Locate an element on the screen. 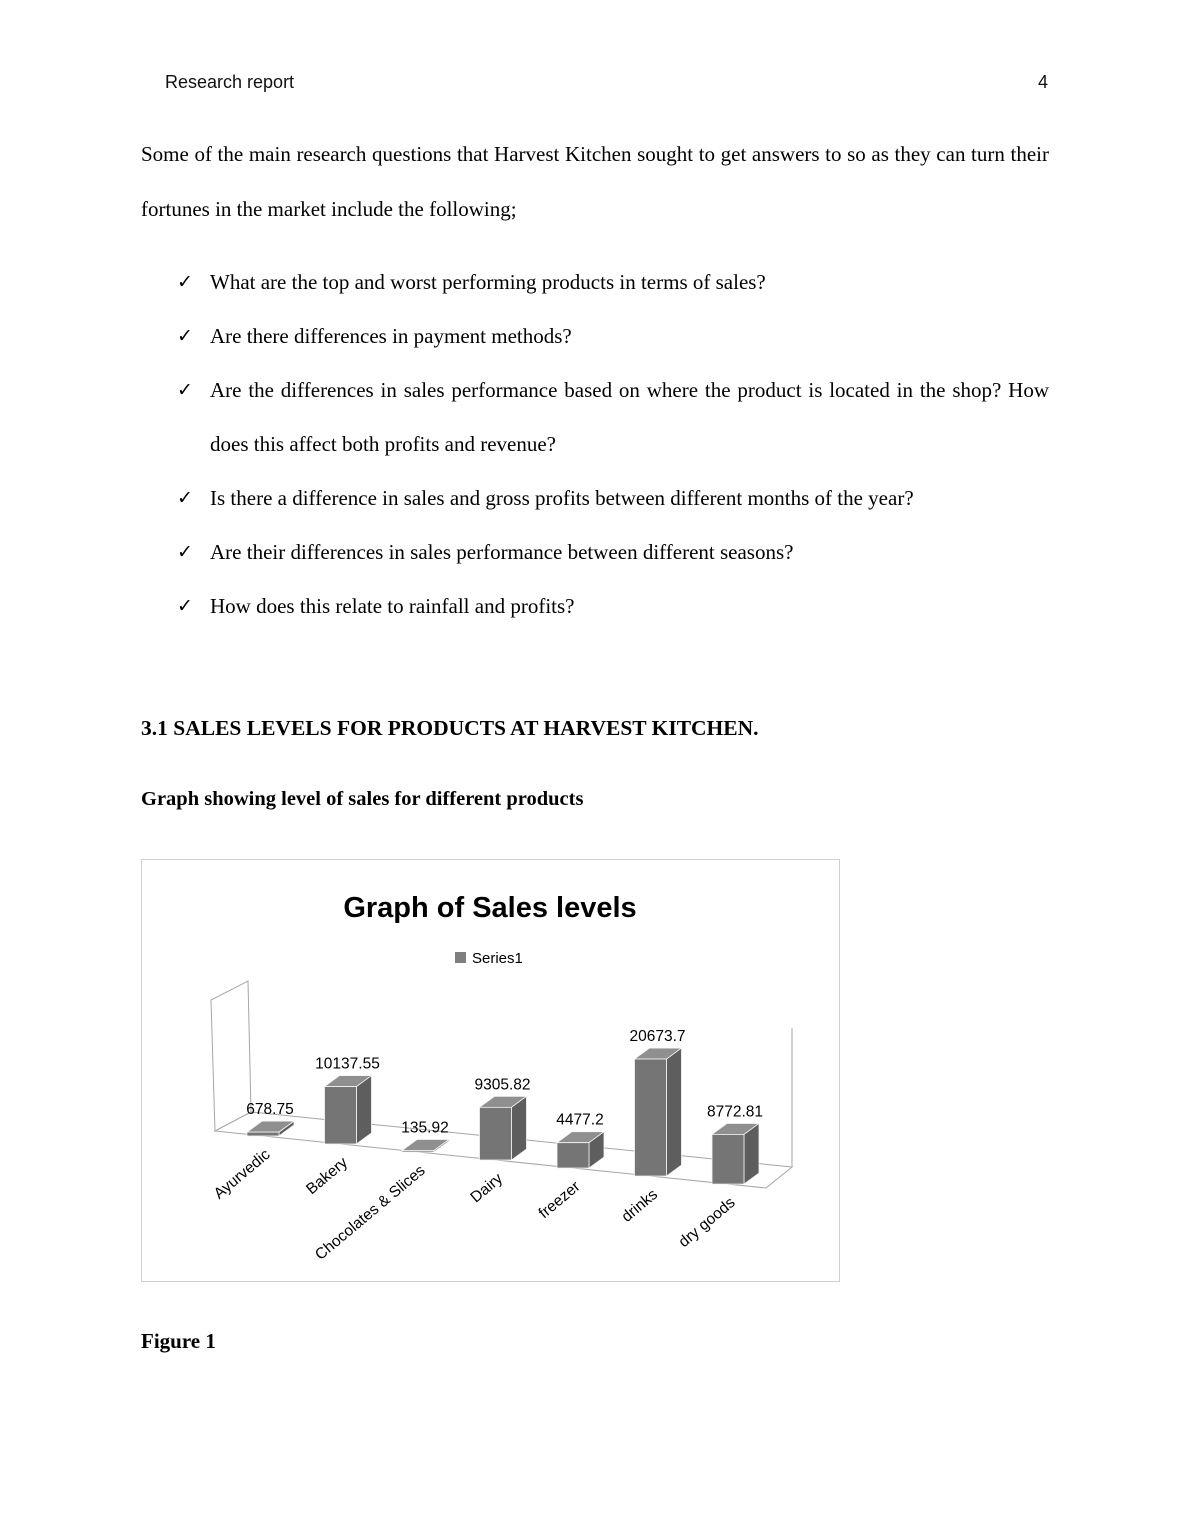 This screenshot has height=1540, width=1190. category-label: freezer is located at coordinates (560, 1200).